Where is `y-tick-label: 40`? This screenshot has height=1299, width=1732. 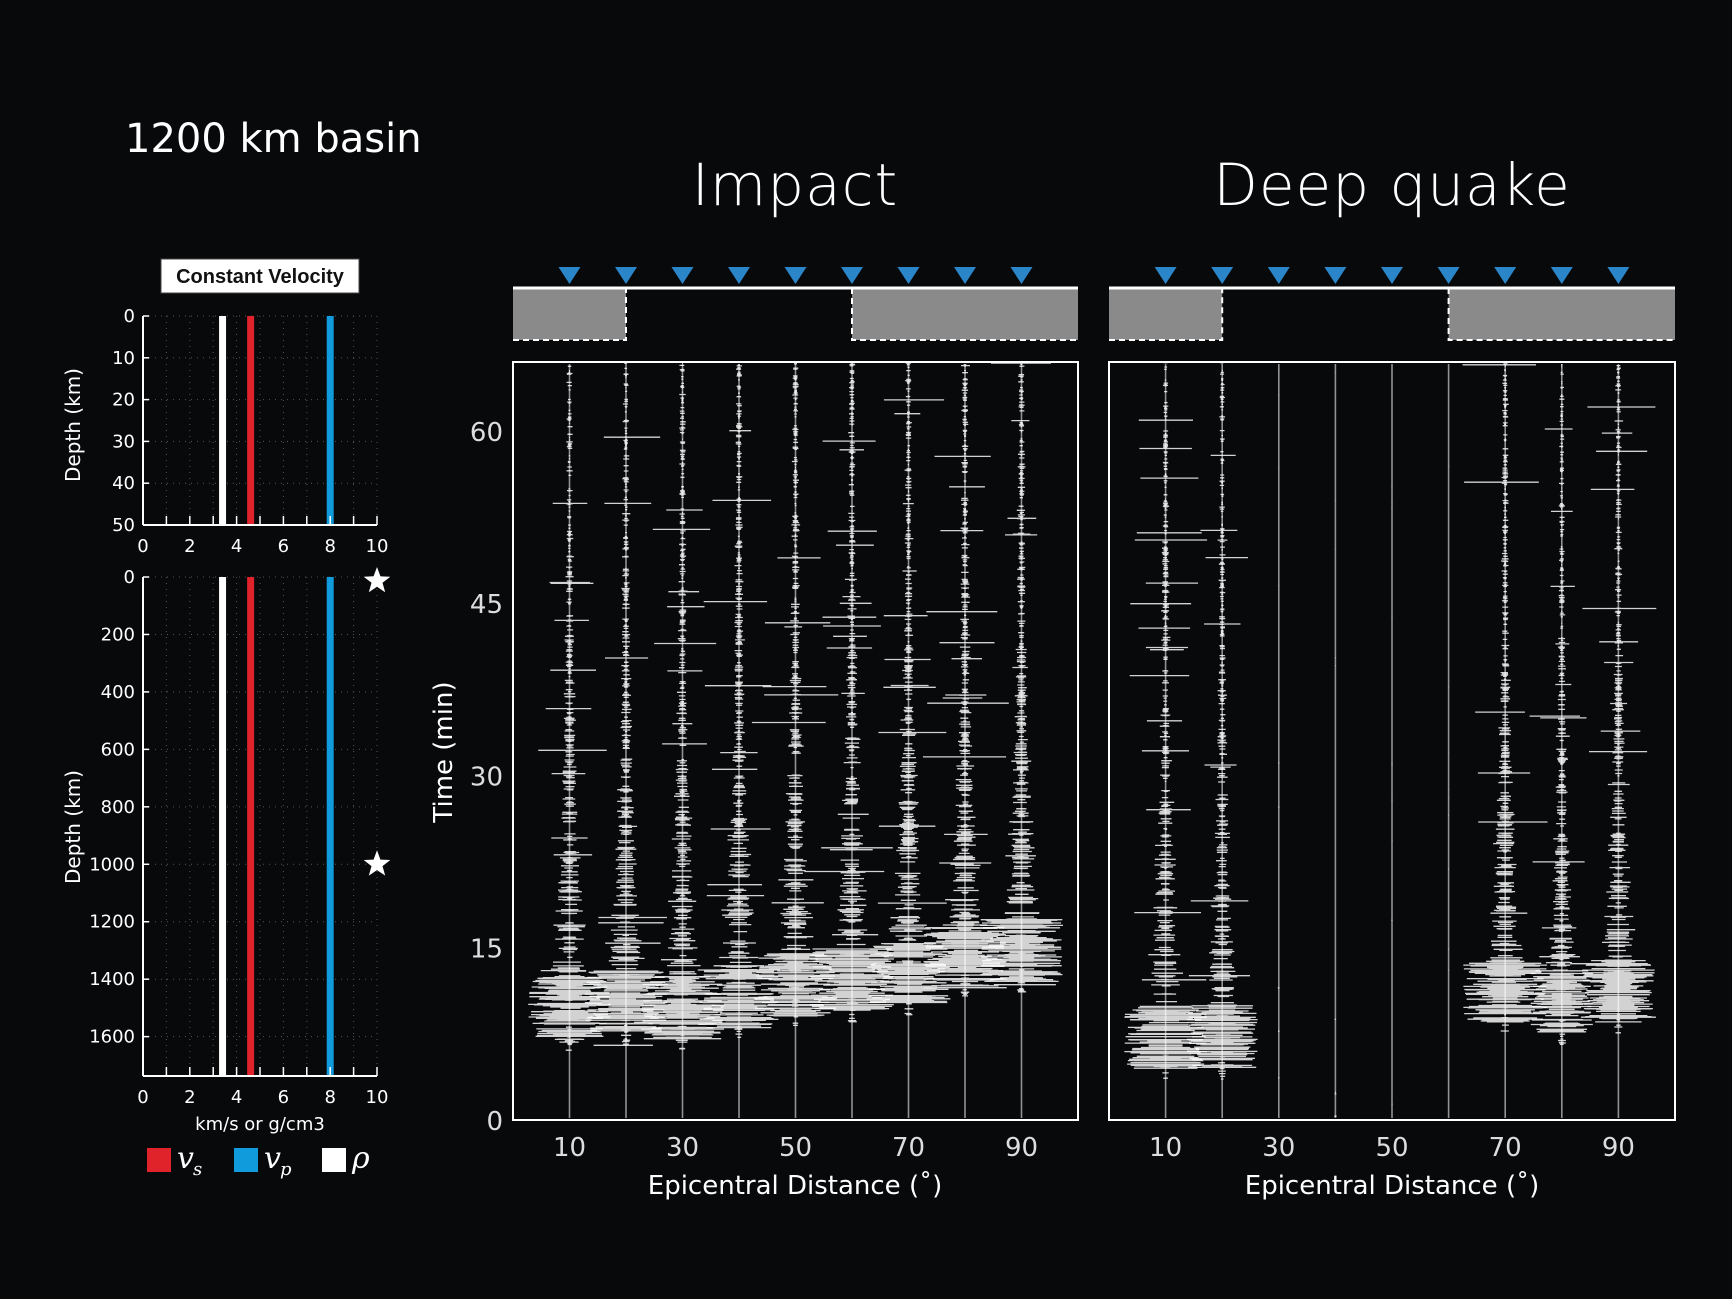 y-tick-label: 40 is located at coordinates (123, 483).